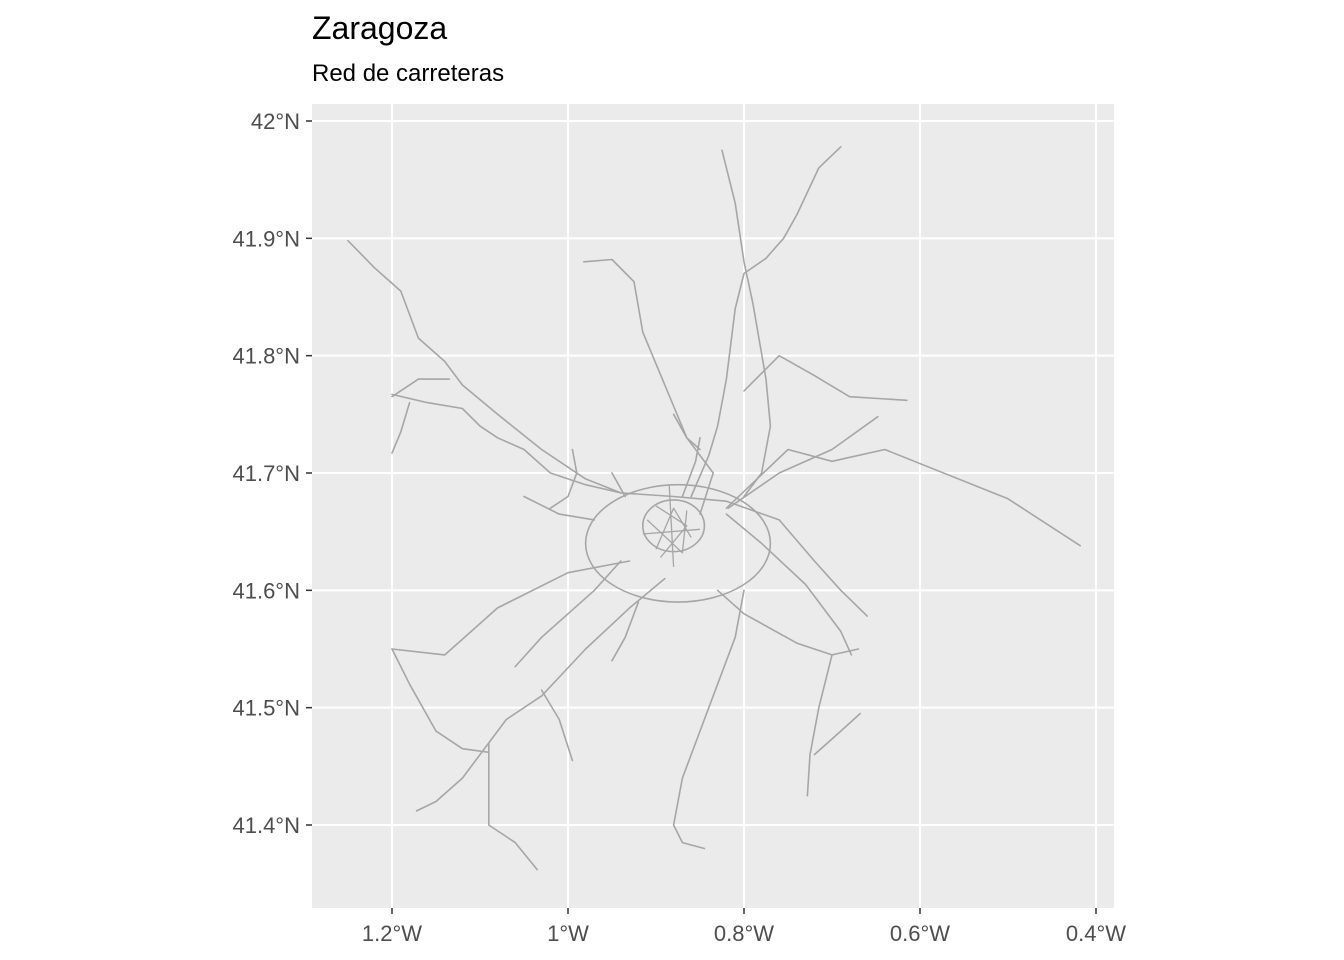  What do you see at coordinates (380, 28) in the screenshot?
I see `map-title: Zaragoza` at bounding box center [380, 28].